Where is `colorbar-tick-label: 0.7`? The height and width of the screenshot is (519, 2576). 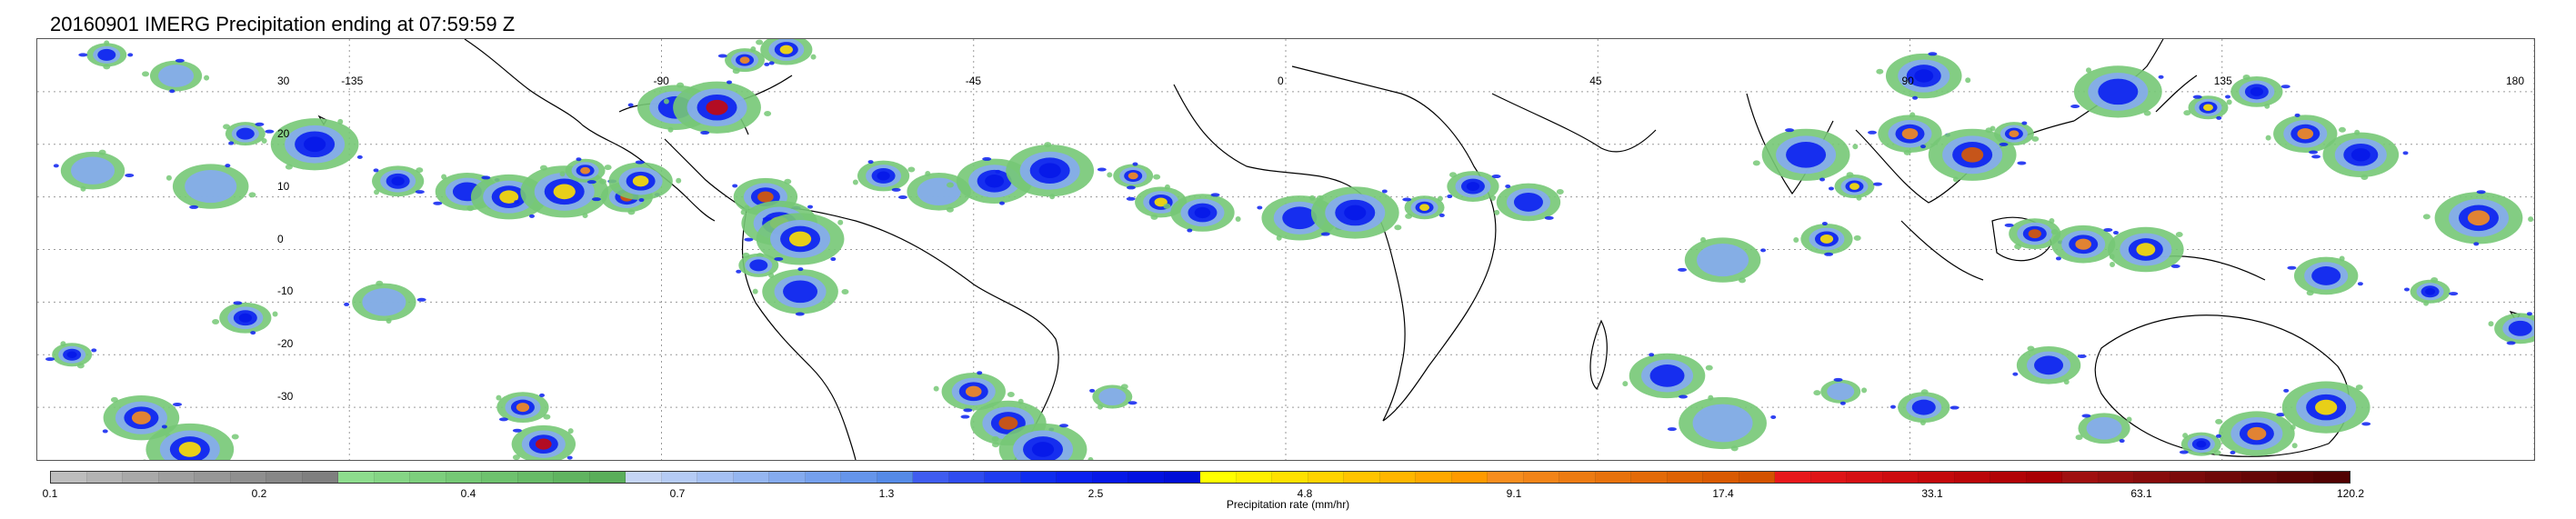
colorbar-tick-label: 0.7 is located at coordinates (677, 493).